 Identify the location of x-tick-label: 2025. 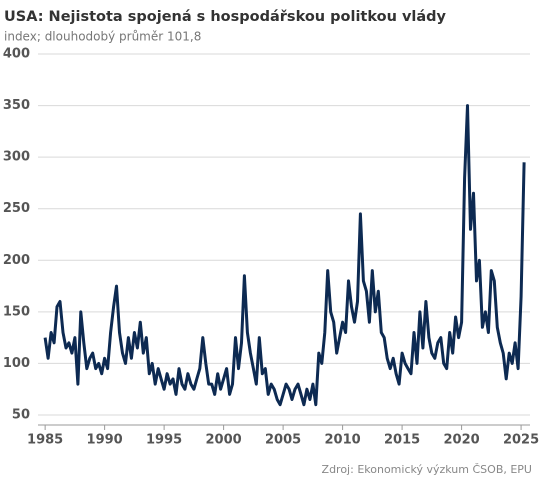
(521, 440).